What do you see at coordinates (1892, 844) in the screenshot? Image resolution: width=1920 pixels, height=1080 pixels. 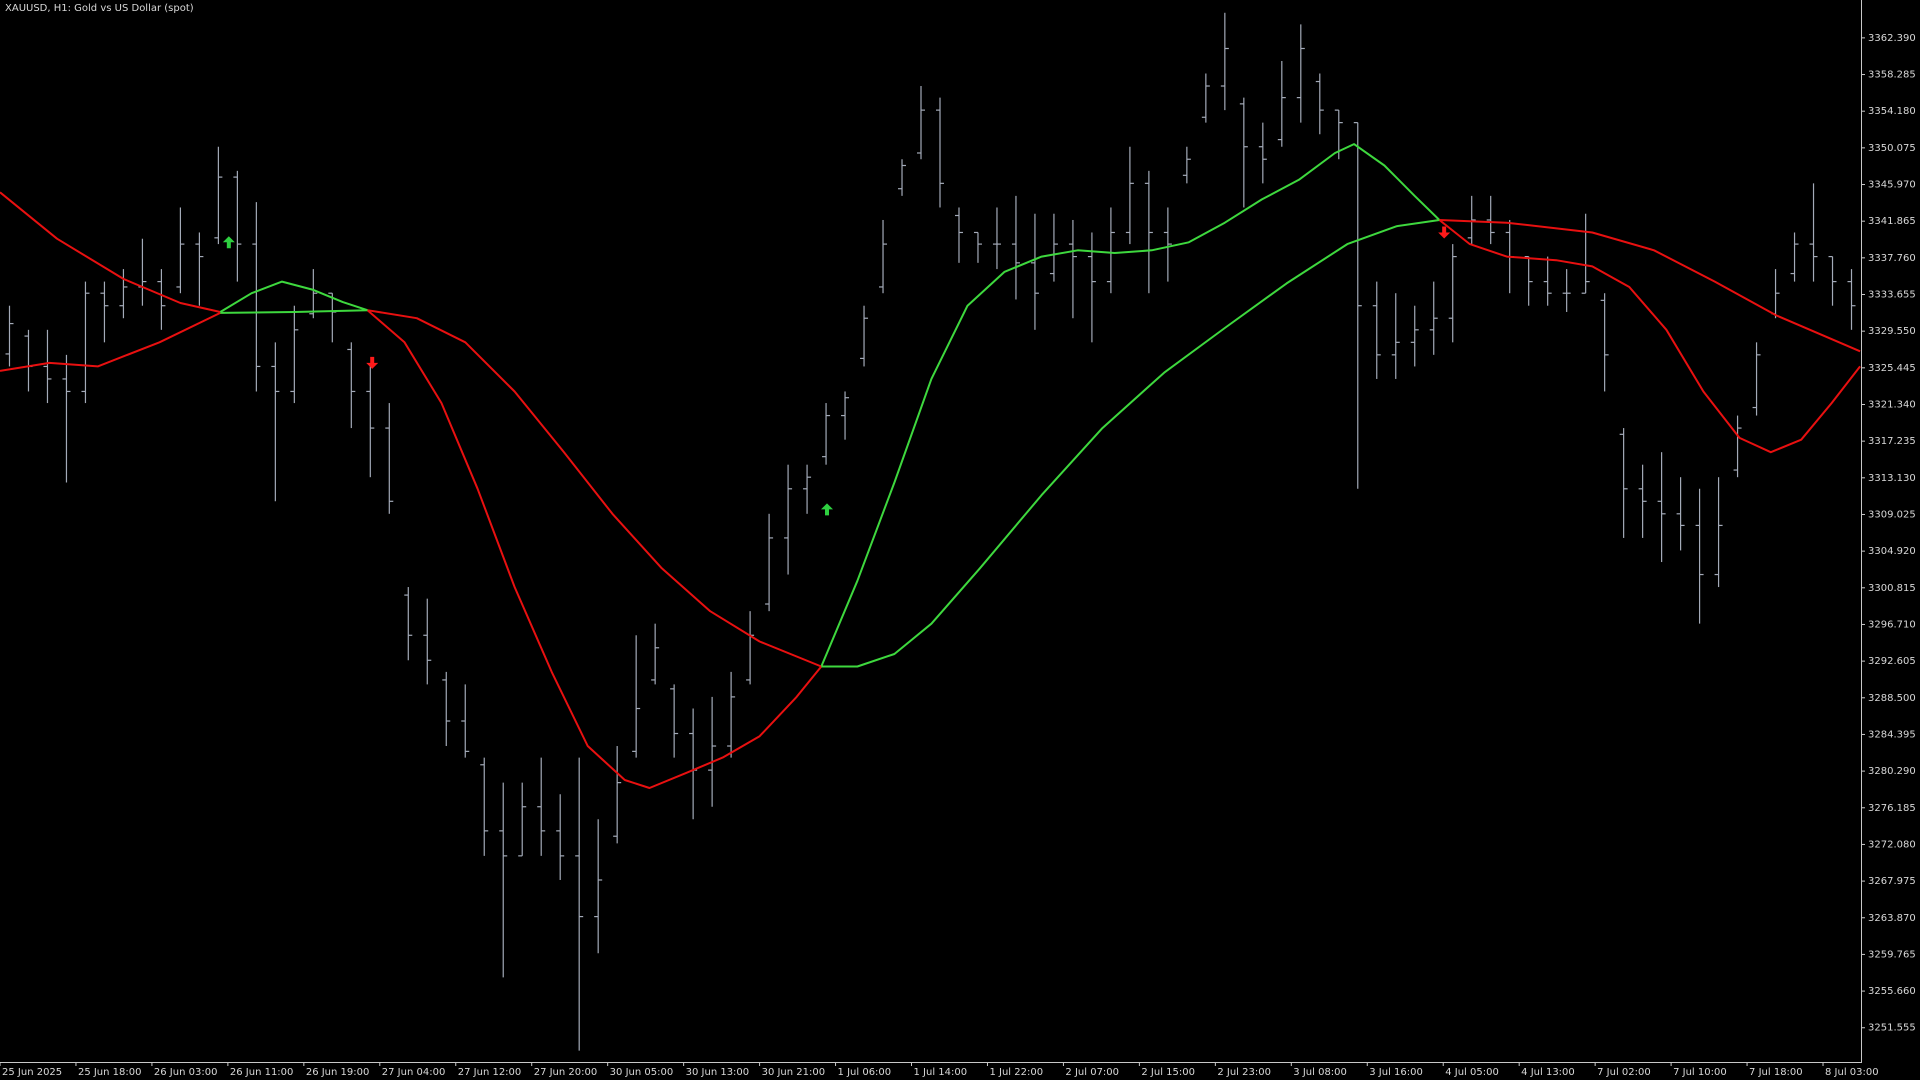 I see `y-tick-label: 3272.080` at bounding box center [1892, 844].